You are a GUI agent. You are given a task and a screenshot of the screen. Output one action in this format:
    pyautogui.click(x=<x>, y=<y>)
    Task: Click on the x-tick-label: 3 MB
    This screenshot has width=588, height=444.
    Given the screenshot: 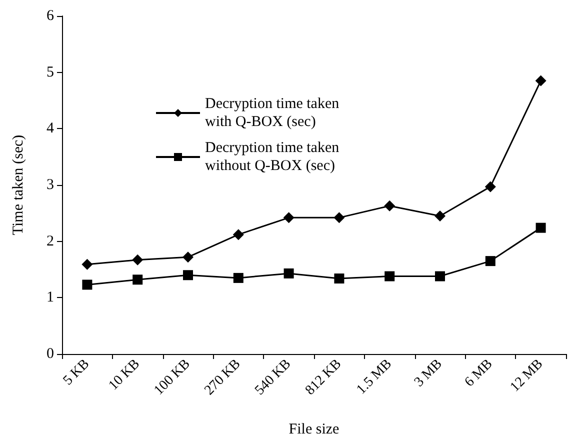 What is the action you would take?
    pyautogui.click(x=429, y=373)
    